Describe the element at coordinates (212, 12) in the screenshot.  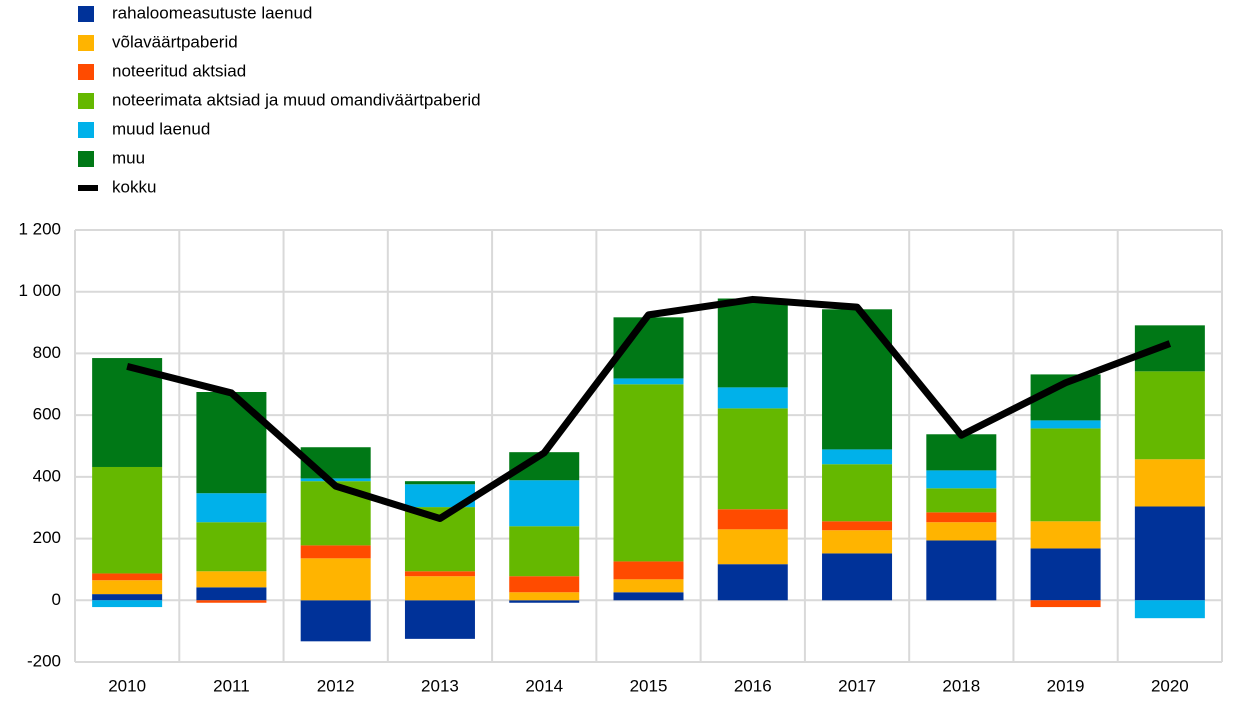
I see `legend-label: rahaloomeasutuste laenud` at that location.